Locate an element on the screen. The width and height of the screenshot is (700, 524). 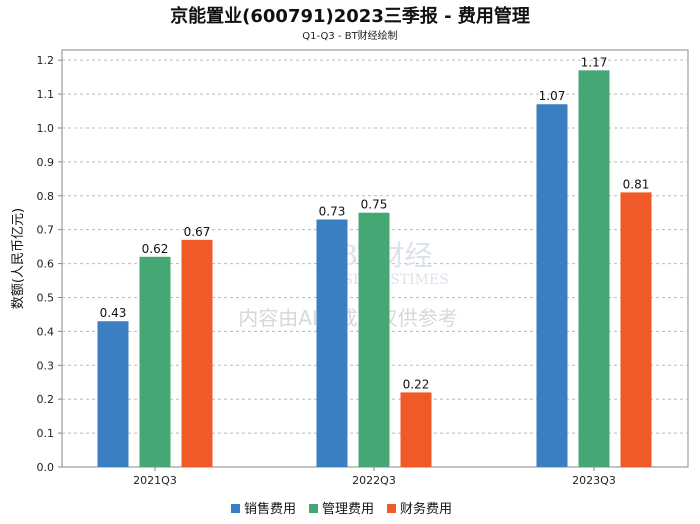
x-tick-label: 2021Q3 is located at coordinates (155, 480).